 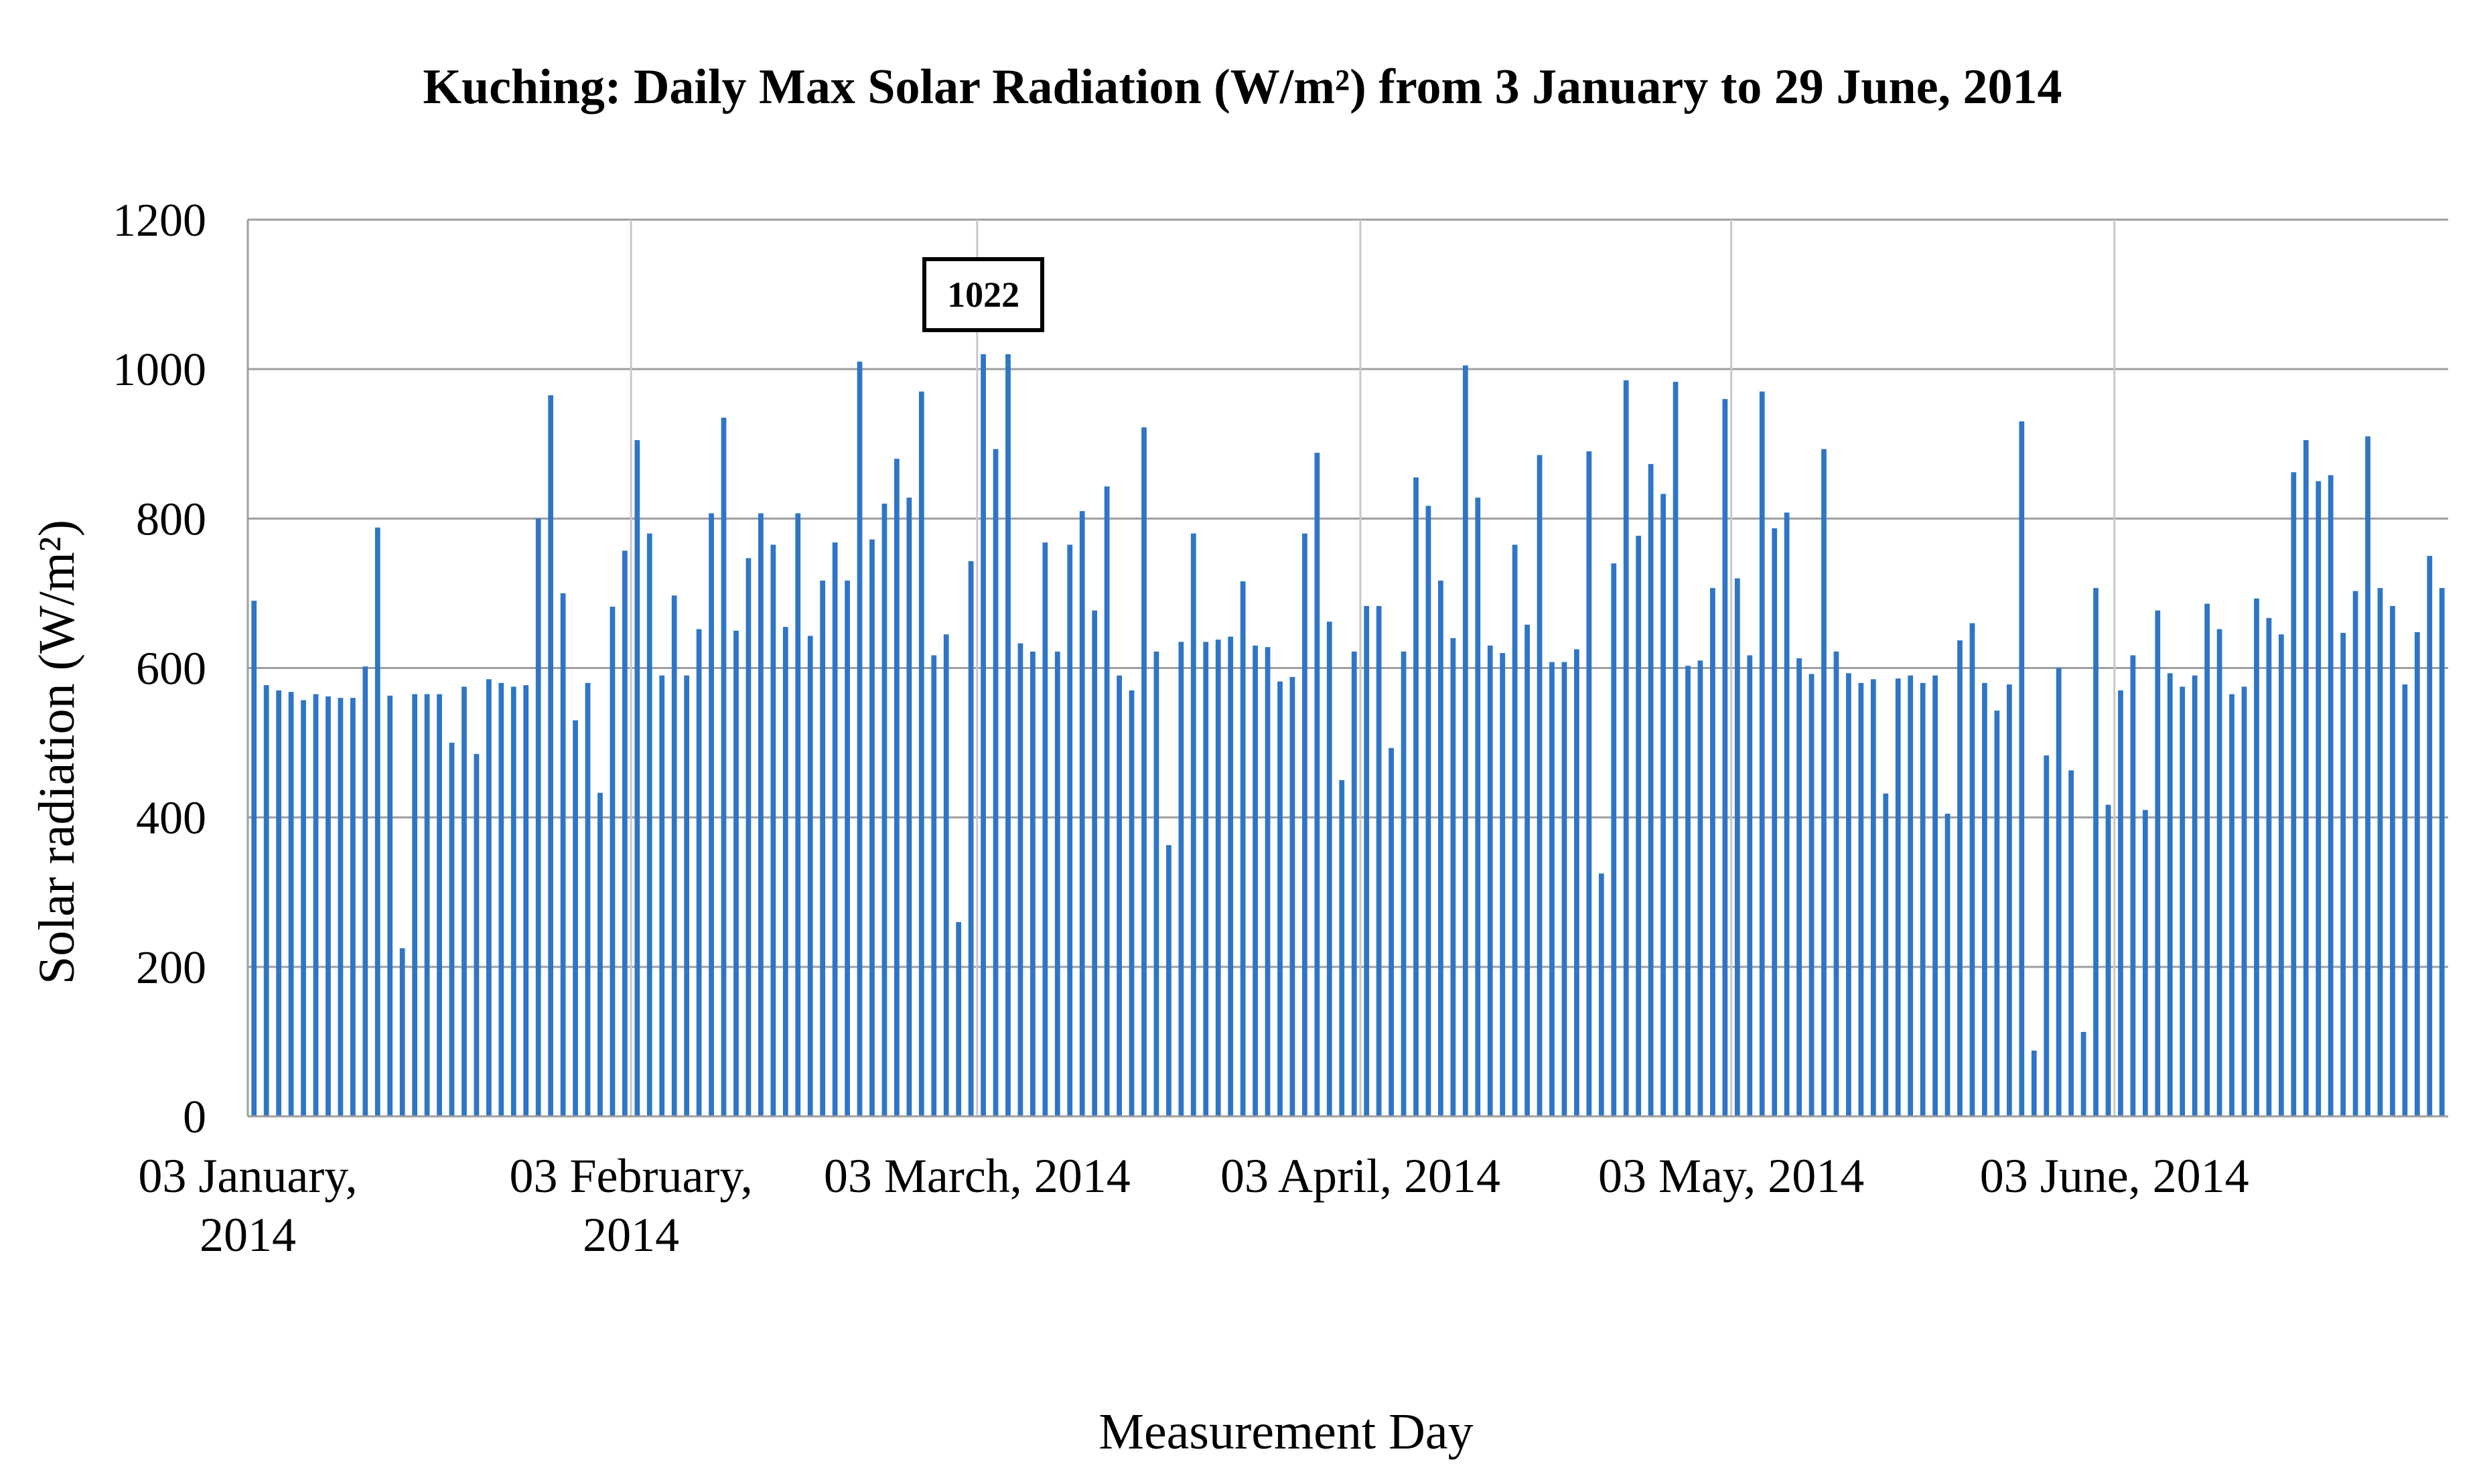 What do you see at coordinates (631, 1205) in the screenshot?
I see `x-tick-label: 03 February, 2014` at bounding box center [631, 1205].